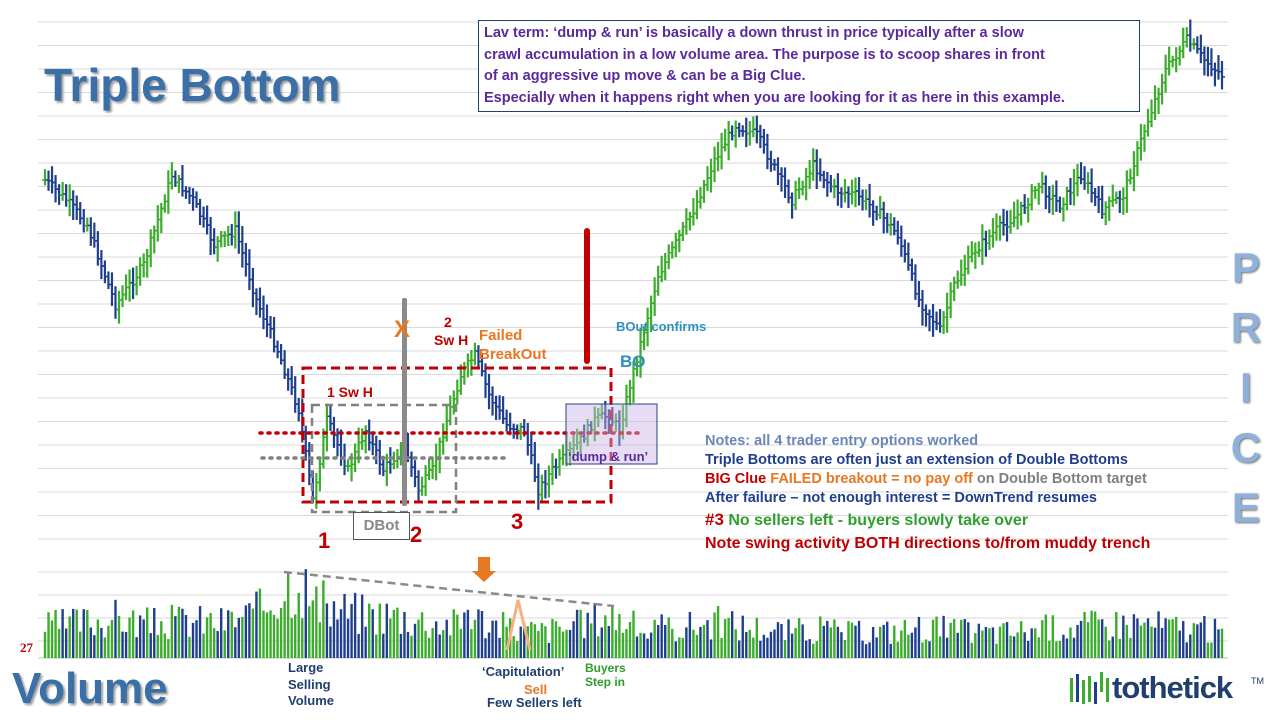  What do you see at coordinates (381, 526) in the screenshot?
I see `dbot-label: DBot` at bounding box center [381, 526].